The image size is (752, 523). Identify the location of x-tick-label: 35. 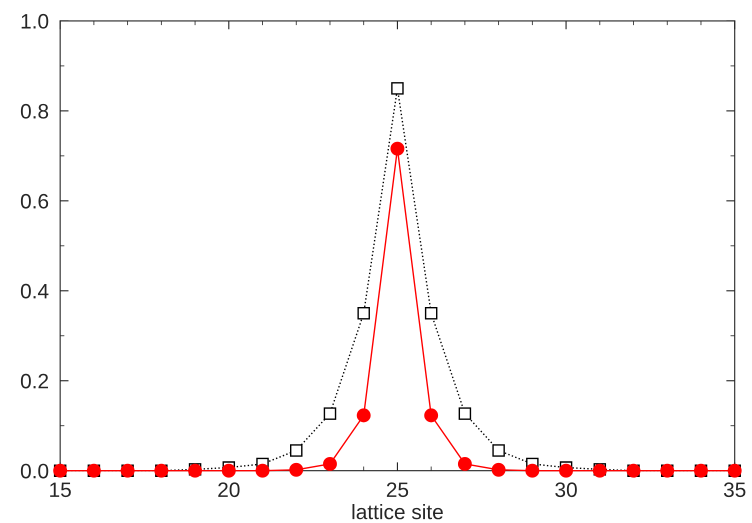
(735, 490).